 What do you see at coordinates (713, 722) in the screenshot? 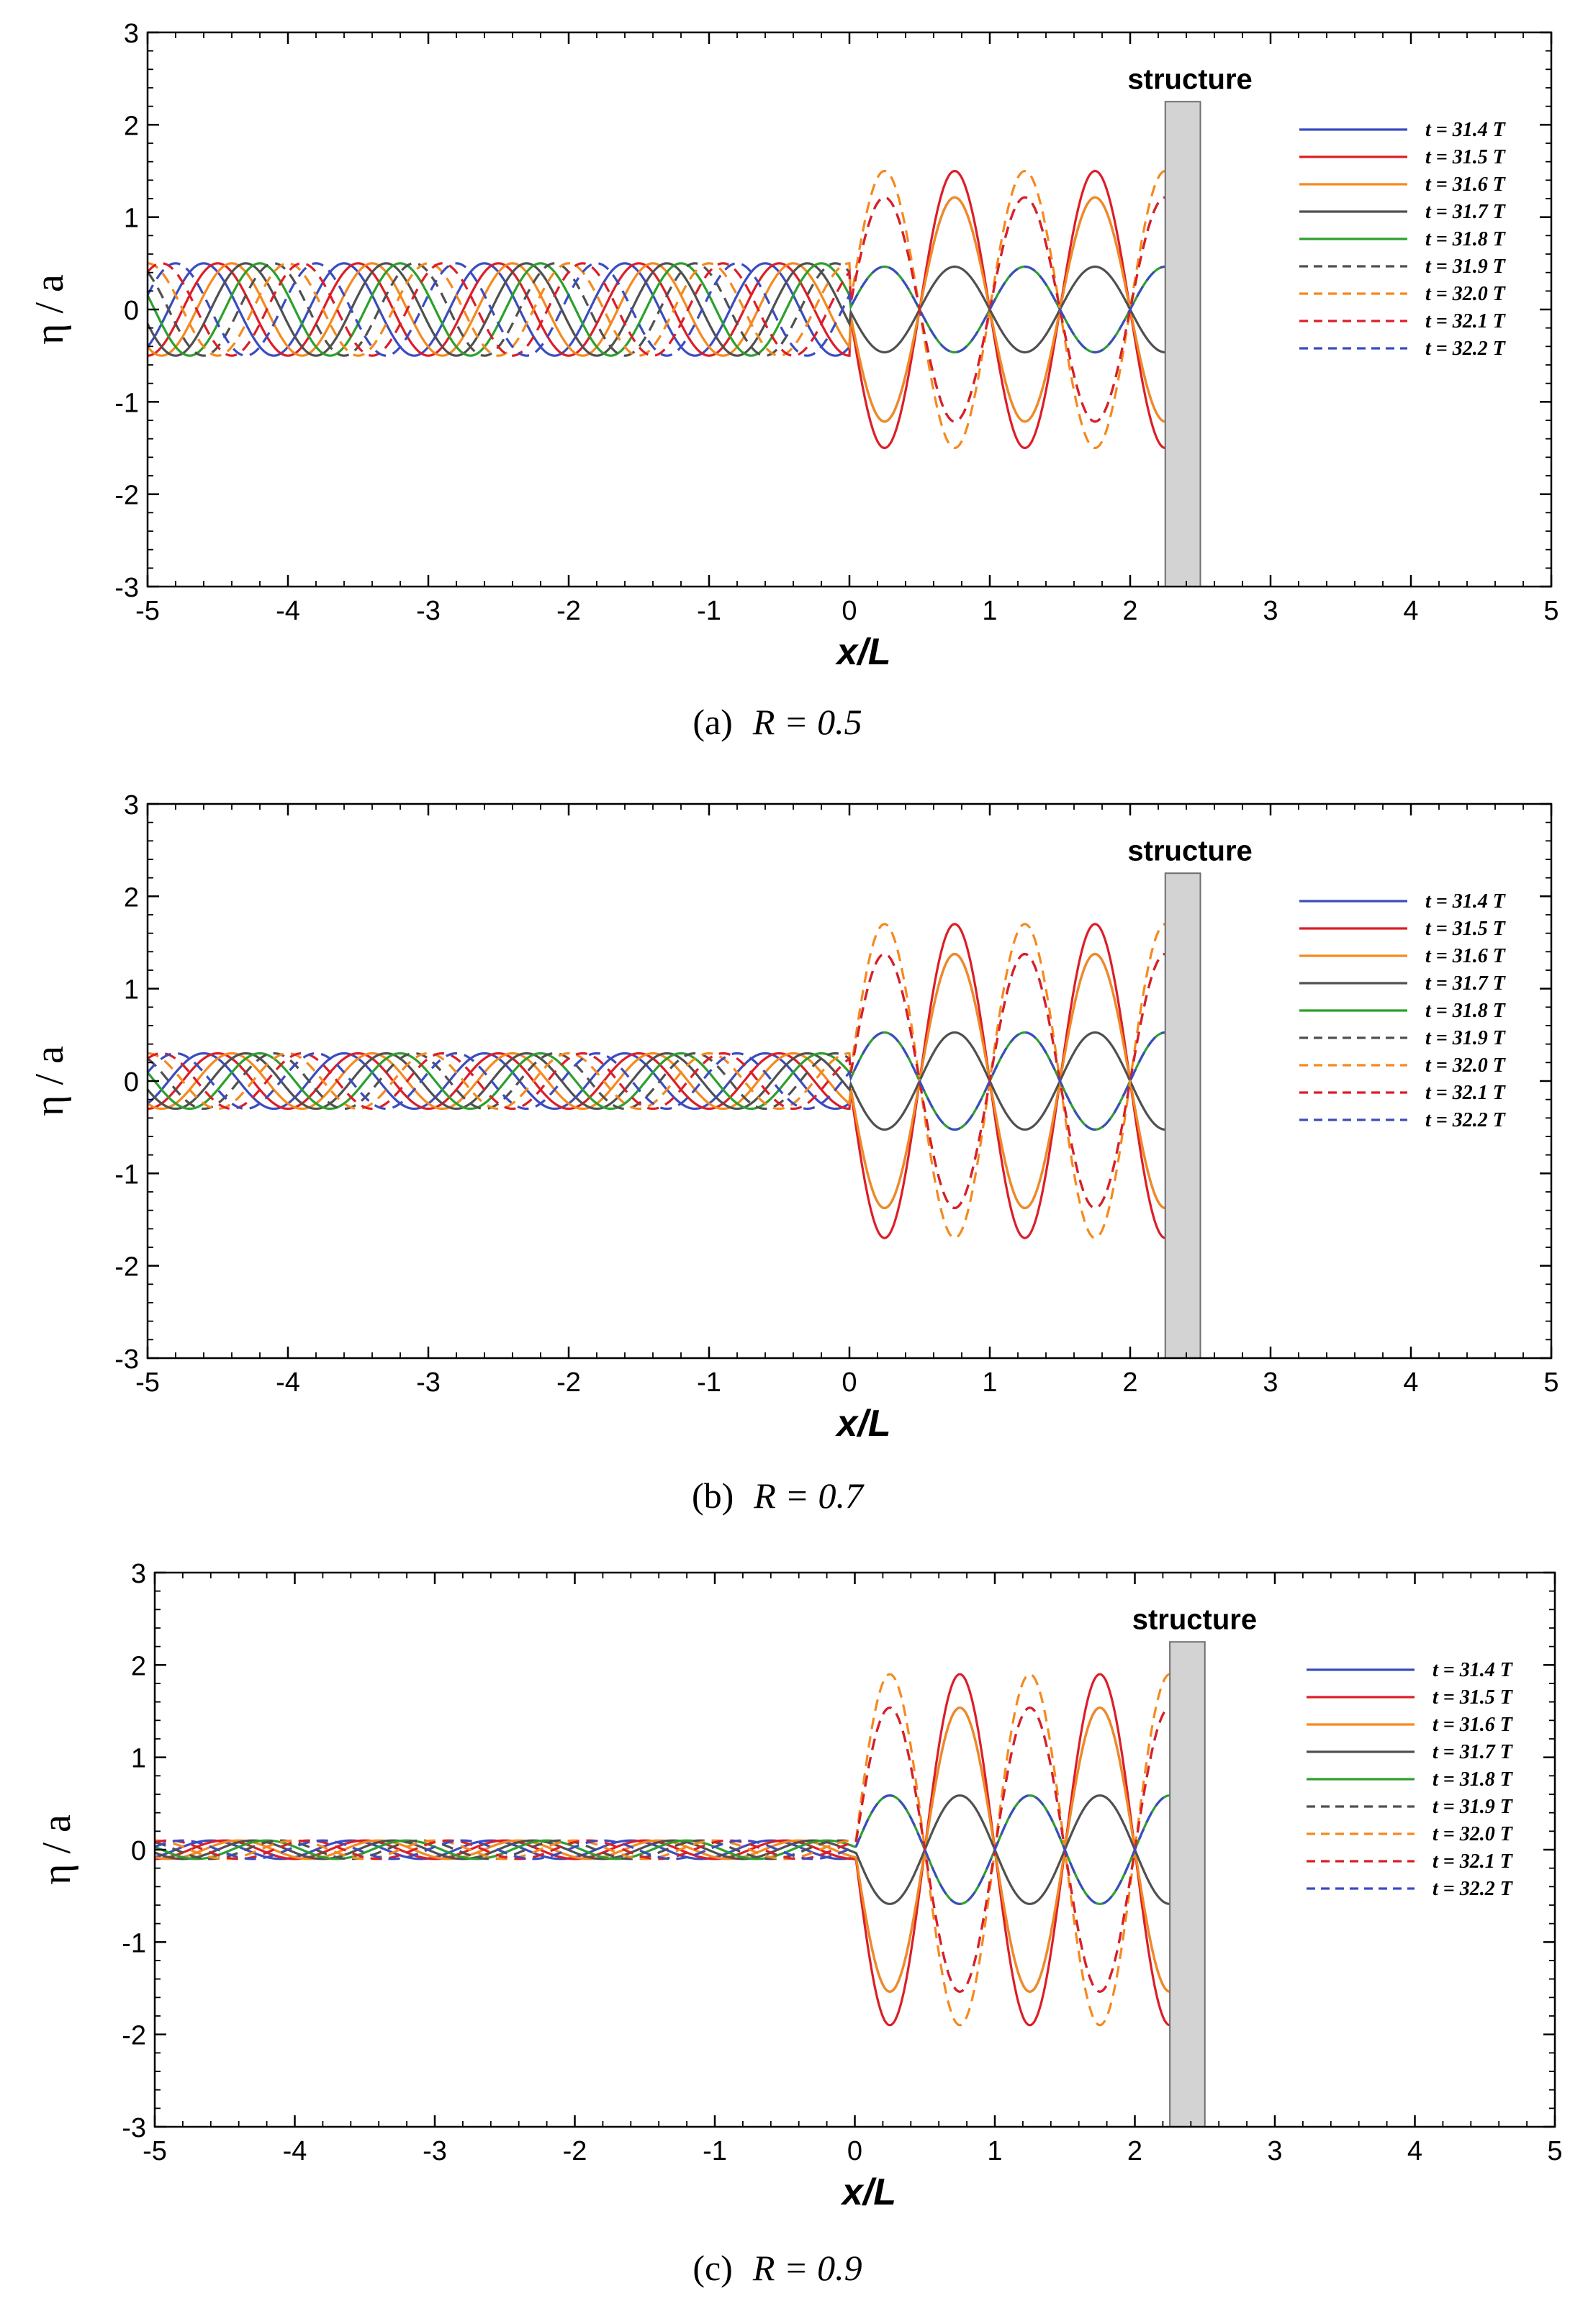
I see `caption-prefix: (a)` at bounding box center [713, 722].